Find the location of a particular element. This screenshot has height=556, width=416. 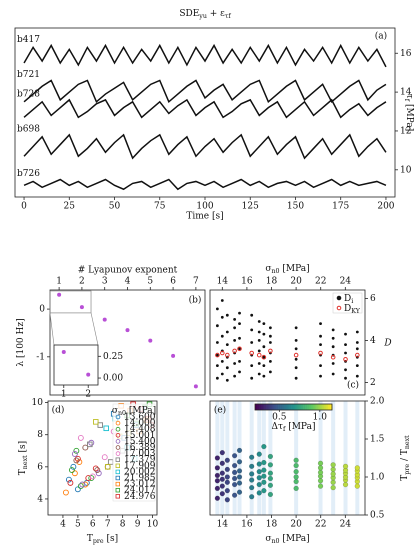

y-axis-label-part: [s] is located at coordinates (23, 448).